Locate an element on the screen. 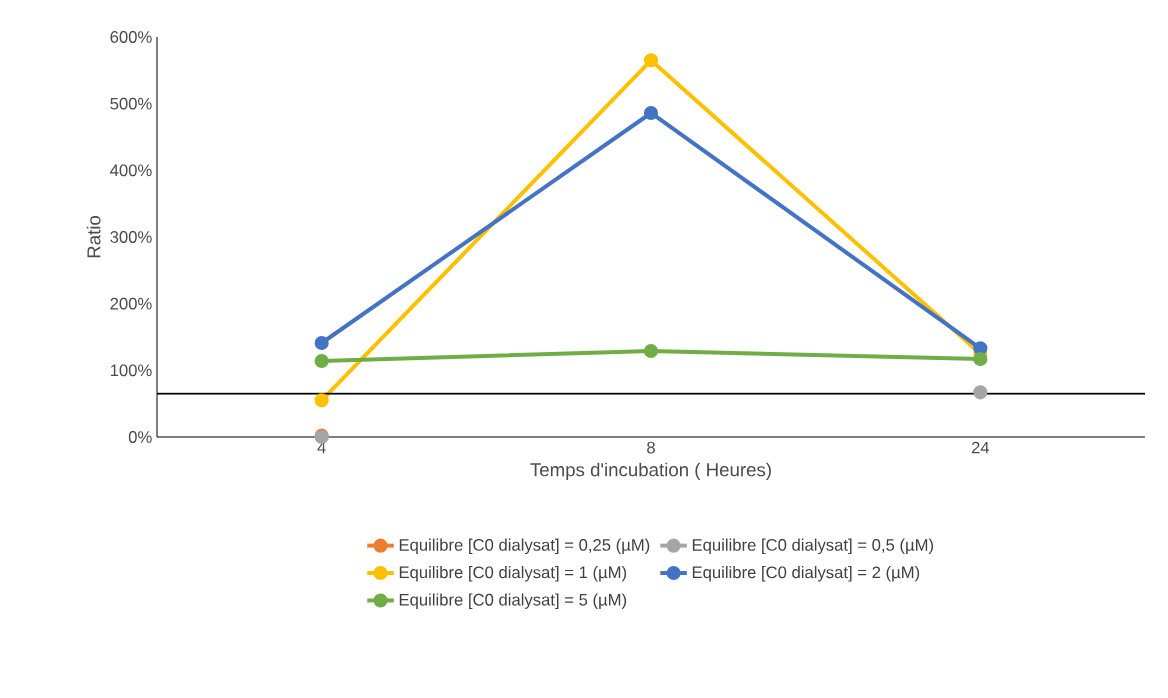 The image size is (1168, 698). y-tick-label: 200% is located at coordinates (131, 303).